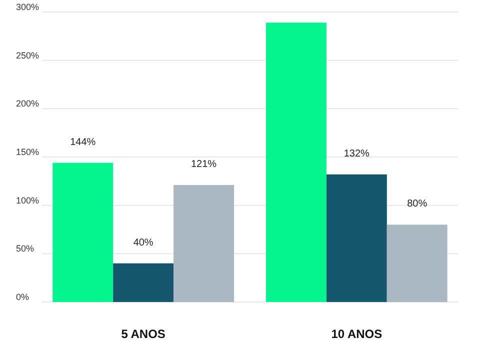 This screenshot has width=500, height=350. Describe the element at coordinates (356, 334) in the screenshot. I see `x-tick-label: 10 ANOS` at that location.